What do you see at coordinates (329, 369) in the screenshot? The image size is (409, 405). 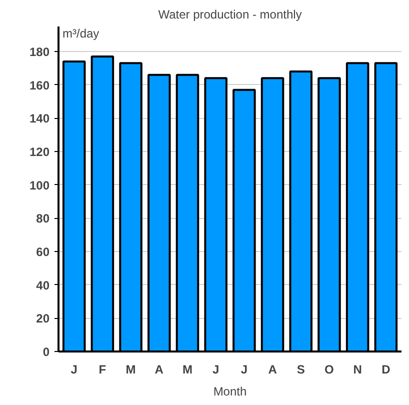 I see `x-tick-label: O` at bounding box center [329, 369].